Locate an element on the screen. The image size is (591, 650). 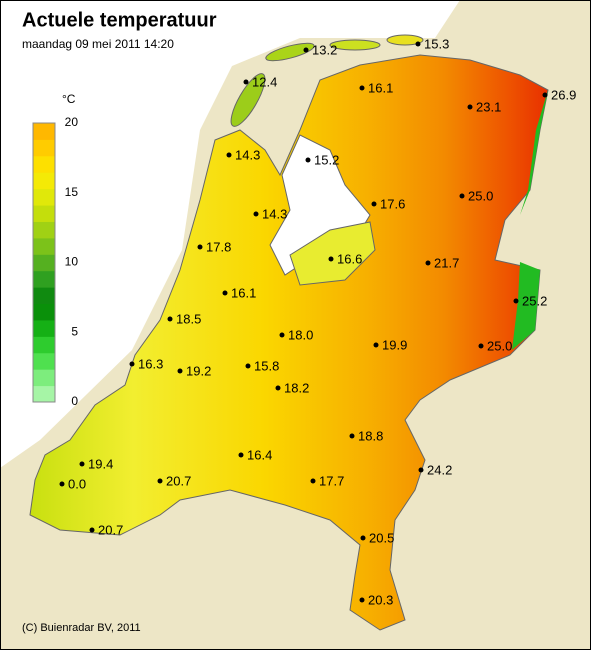
station-reading: 16.3 is located at coordinates (150, 363).